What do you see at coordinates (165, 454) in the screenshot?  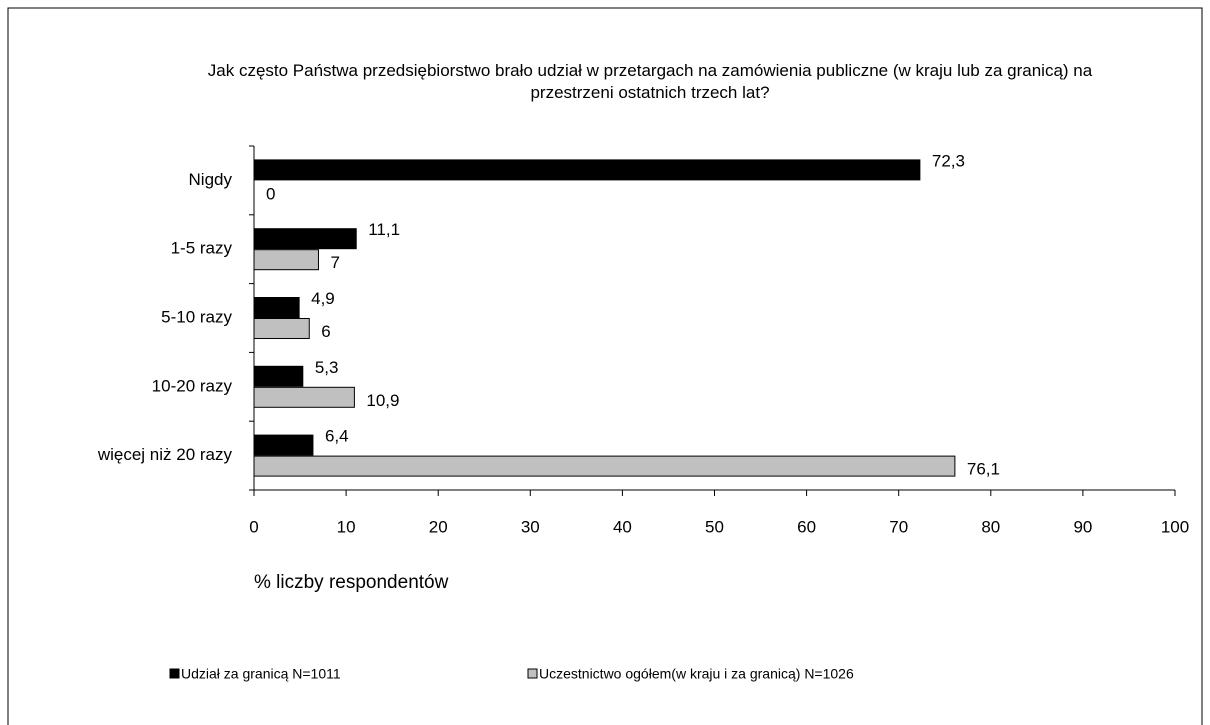 I see `y-tick-label: więcej niż 20 razy` at bounding box center [165, 454].